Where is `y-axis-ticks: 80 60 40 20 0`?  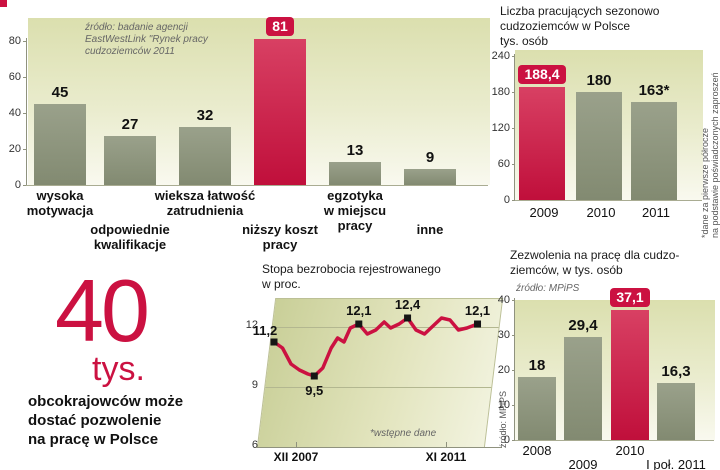 y-axis-ticks: 80 60 40 20 0 is located at coordinates (13, 113).